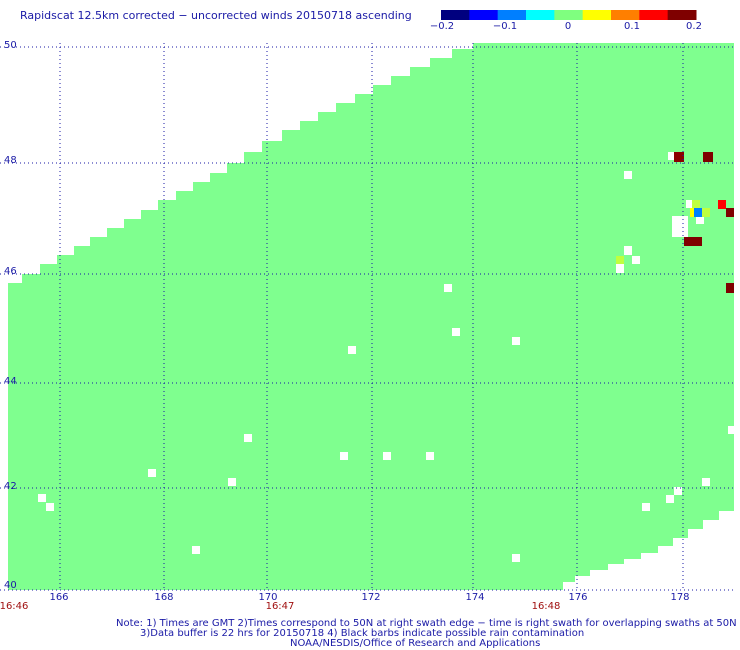  Describe the element at coordinates (268, 597) in the screenshot. I see `longitude-label: 170` at that location.